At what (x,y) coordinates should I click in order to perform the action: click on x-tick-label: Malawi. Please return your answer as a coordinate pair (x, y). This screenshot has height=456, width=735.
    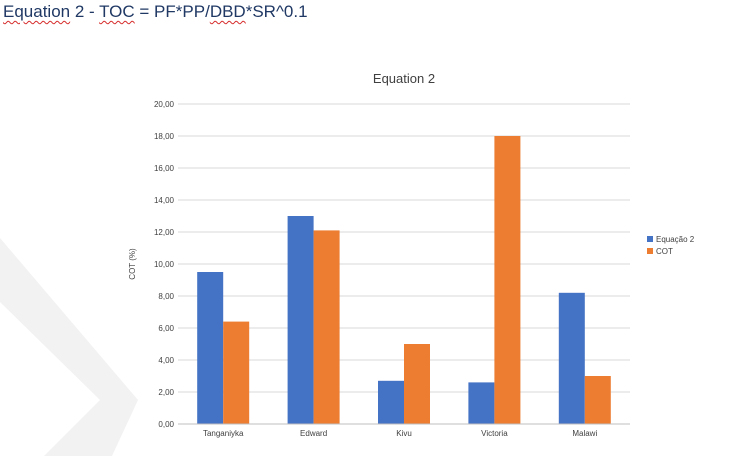
    Looking at the image, I should click on (584, 433).